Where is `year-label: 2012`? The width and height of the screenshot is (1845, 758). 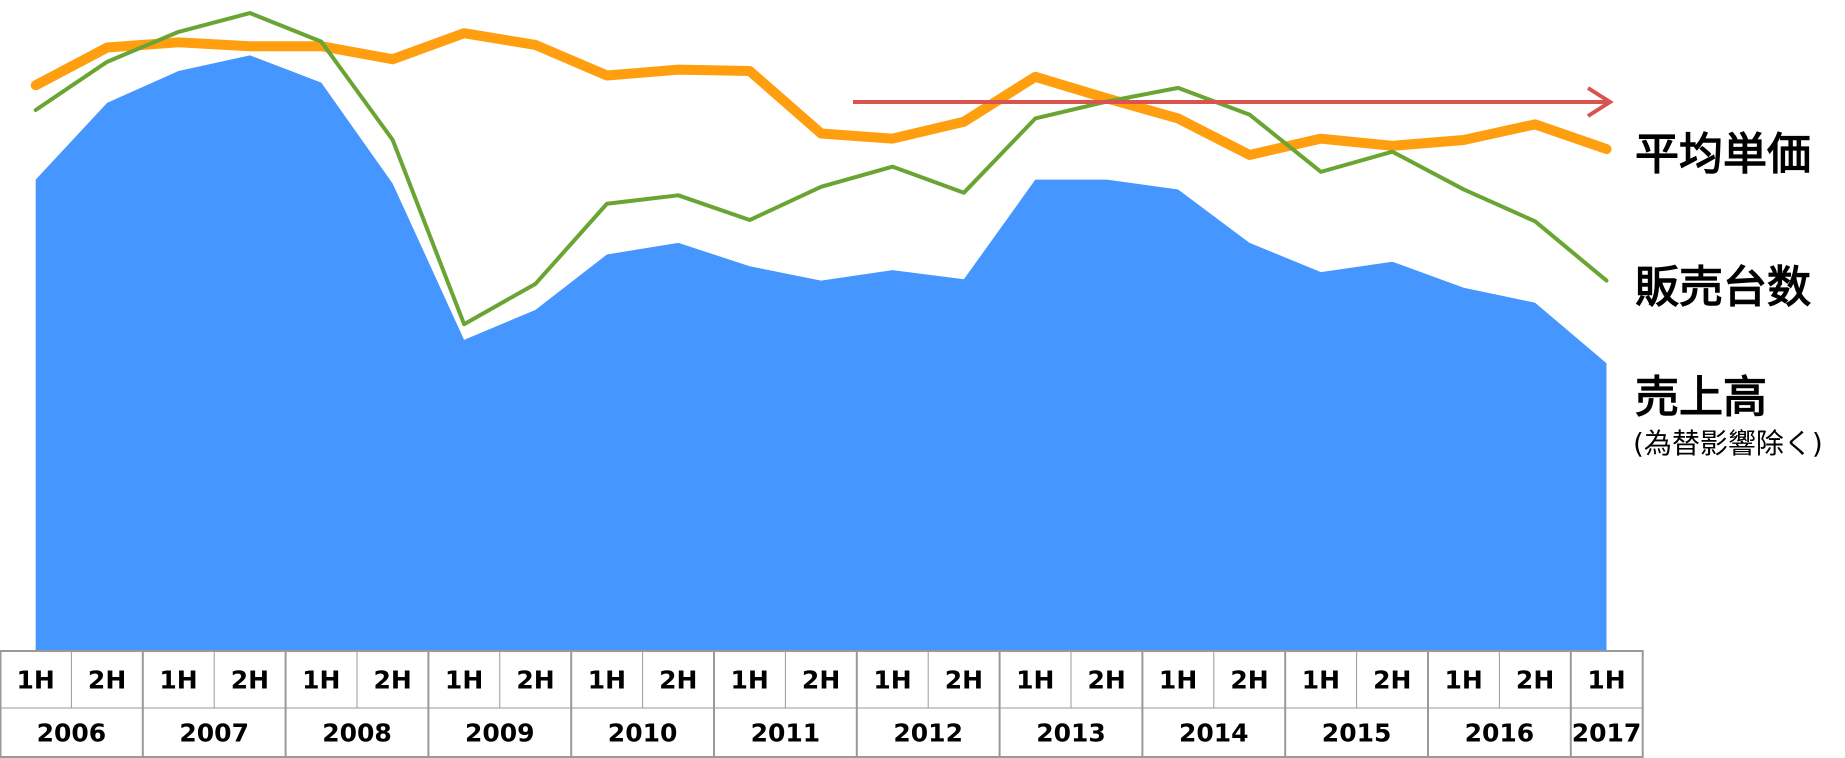
year-label: 2012 is located at coordinates (928, 733).